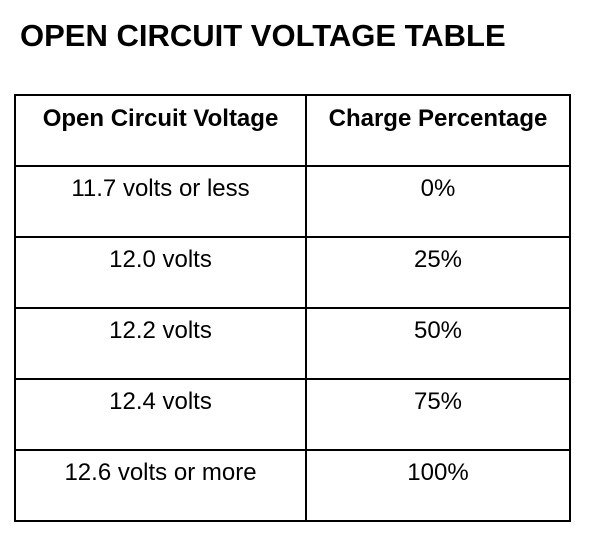 The width and height of the screenshot is (608, 544). I want to click on table-row: 12.4 volts 75%, so click(292, 414).